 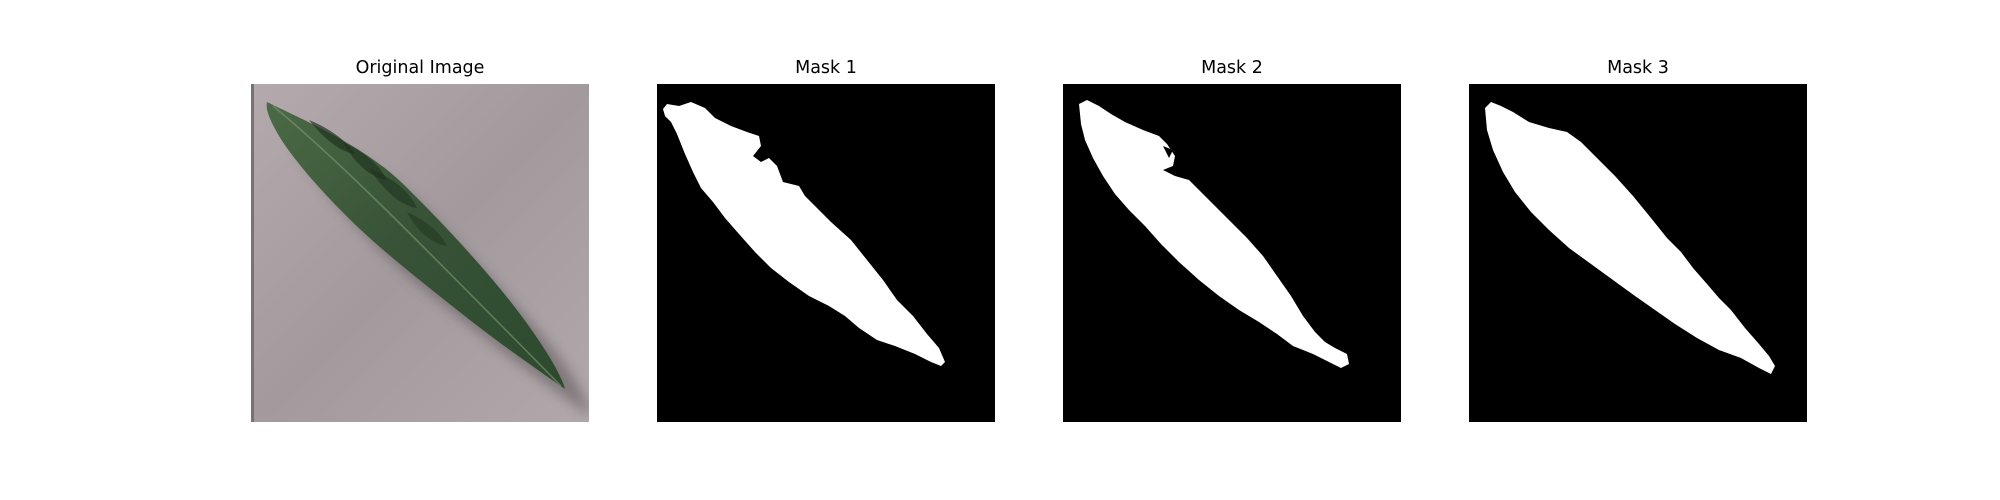 I want to click on mask-1-panel: Mask 1, so click(x=826, y=239).